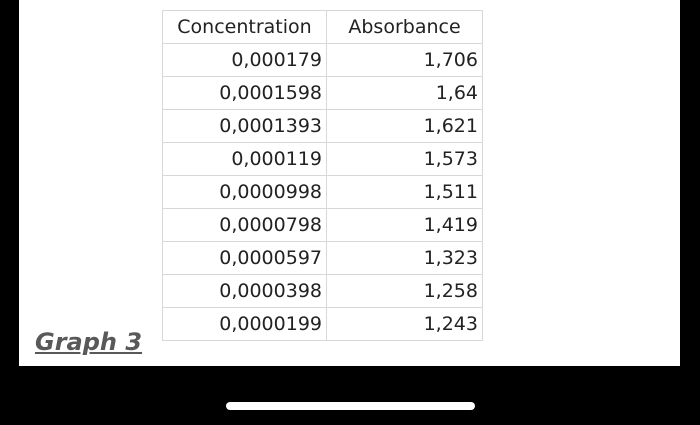 The width and height of the screenshot is (700, 425). What do you see at coordinates (404, 93) in the screenshot?
I see `cell-absorbance: 1,64` at bounding box center [404, 93].